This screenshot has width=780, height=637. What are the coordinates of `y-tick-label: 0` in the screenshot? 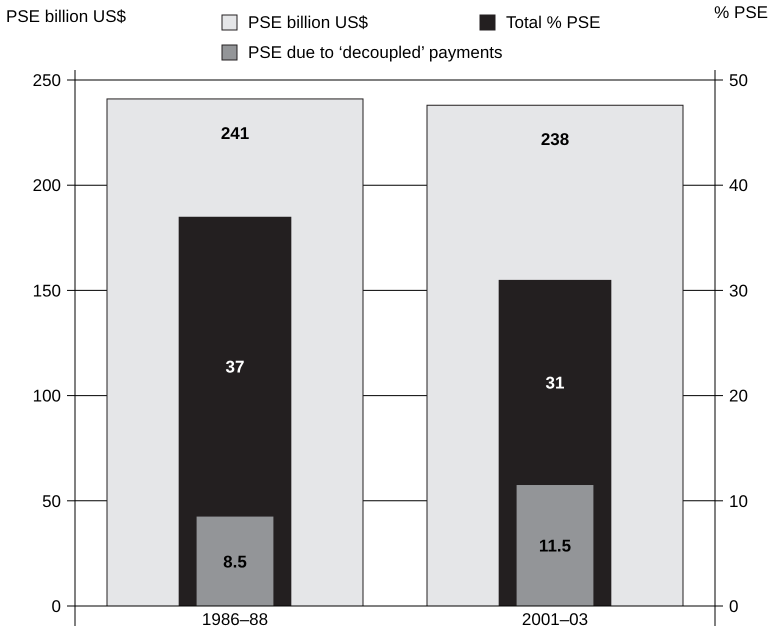 It's located at (56, 606).